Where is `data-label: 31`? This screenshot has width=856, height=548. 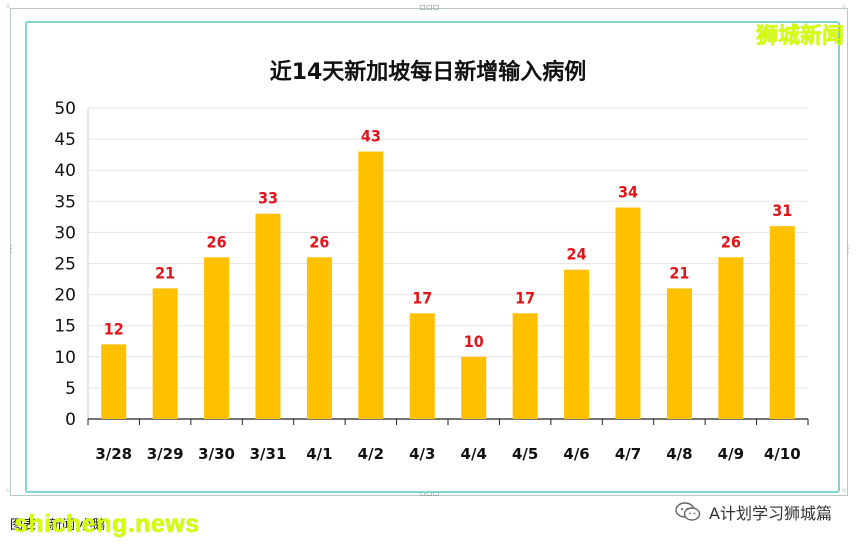
data-label: 31 is located at coordinates (782, 210).